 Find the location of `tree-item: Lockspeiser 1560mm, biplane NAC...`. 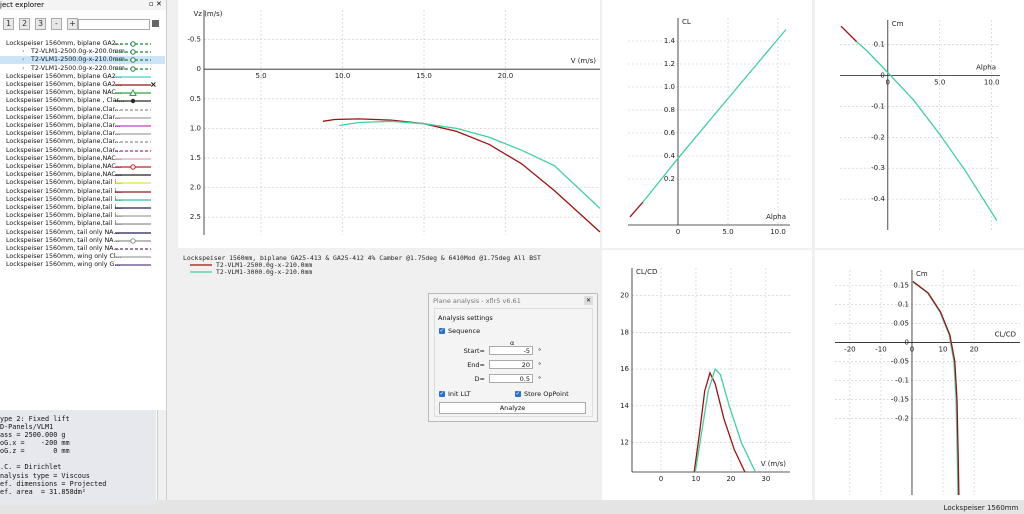

tree-item: Lockspeiser 1560mm, biplane NAC... is located at coordinates (82, 93).